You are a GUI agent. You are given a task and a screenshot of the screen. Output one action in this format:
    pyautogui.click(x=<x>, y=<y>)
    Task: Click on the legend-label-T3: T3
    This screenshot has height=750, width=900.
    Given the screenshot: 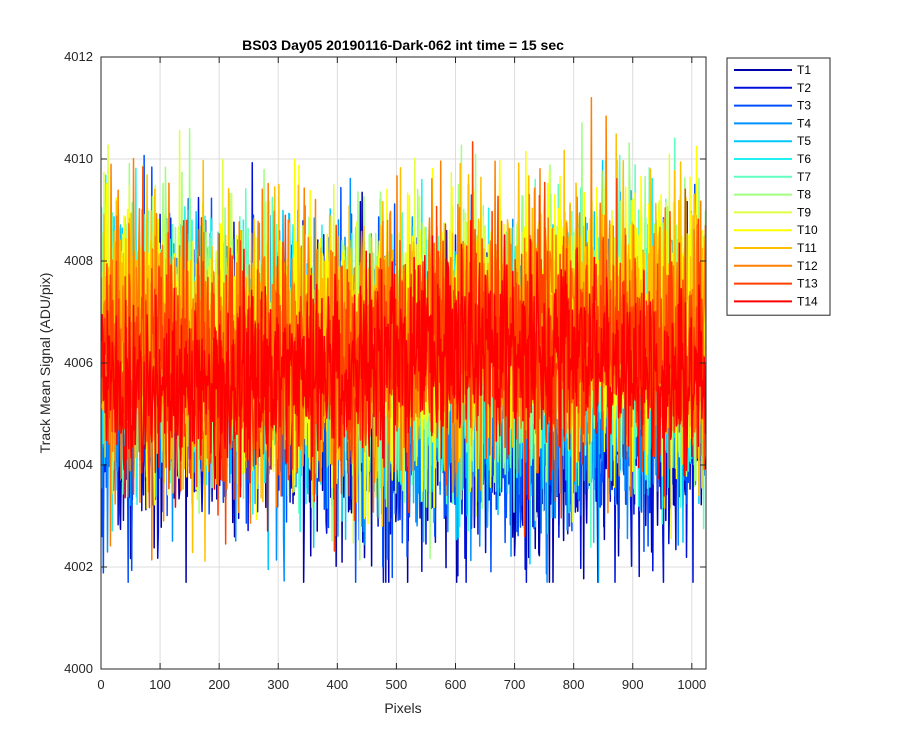 What is the action you would take?
    pyautogui.click(x=804, y=106)
    